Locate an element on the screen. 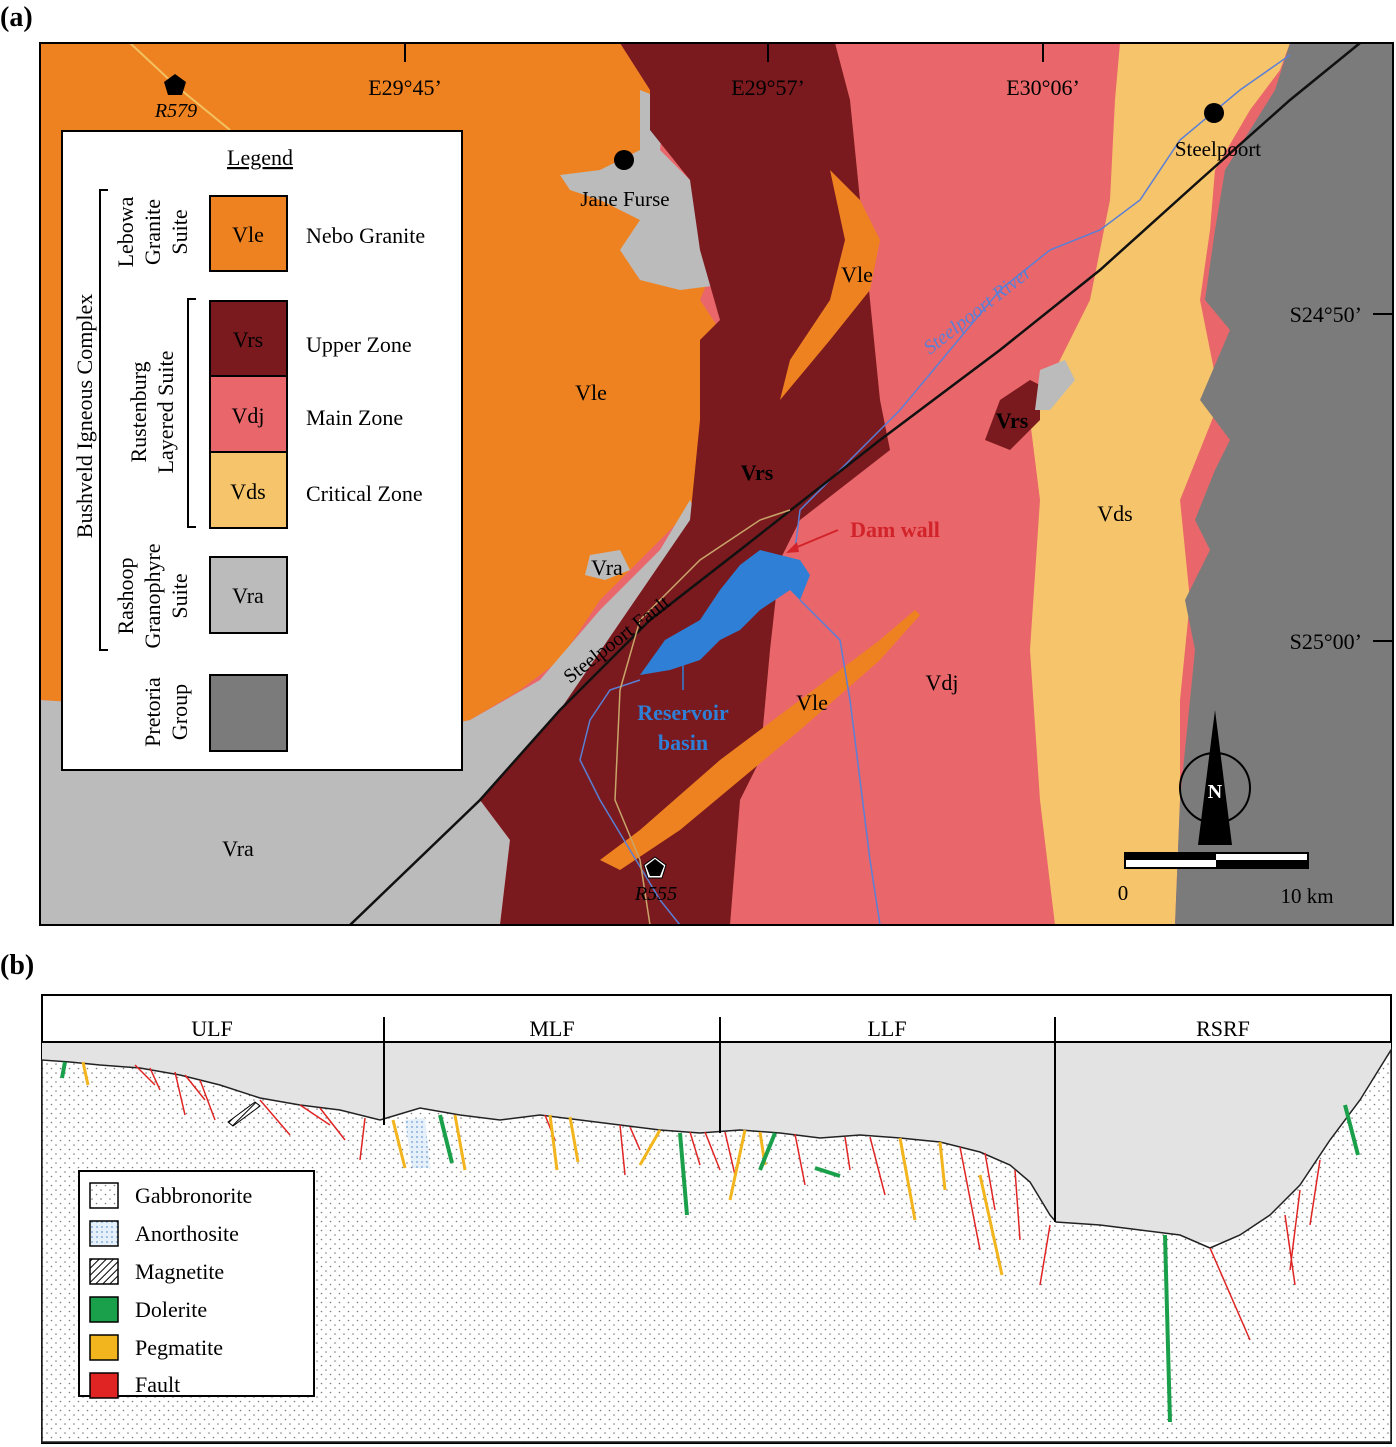 This screenshot has width=1396, height=1447. legend-code: Vdj is located at coordinates (248, 415).